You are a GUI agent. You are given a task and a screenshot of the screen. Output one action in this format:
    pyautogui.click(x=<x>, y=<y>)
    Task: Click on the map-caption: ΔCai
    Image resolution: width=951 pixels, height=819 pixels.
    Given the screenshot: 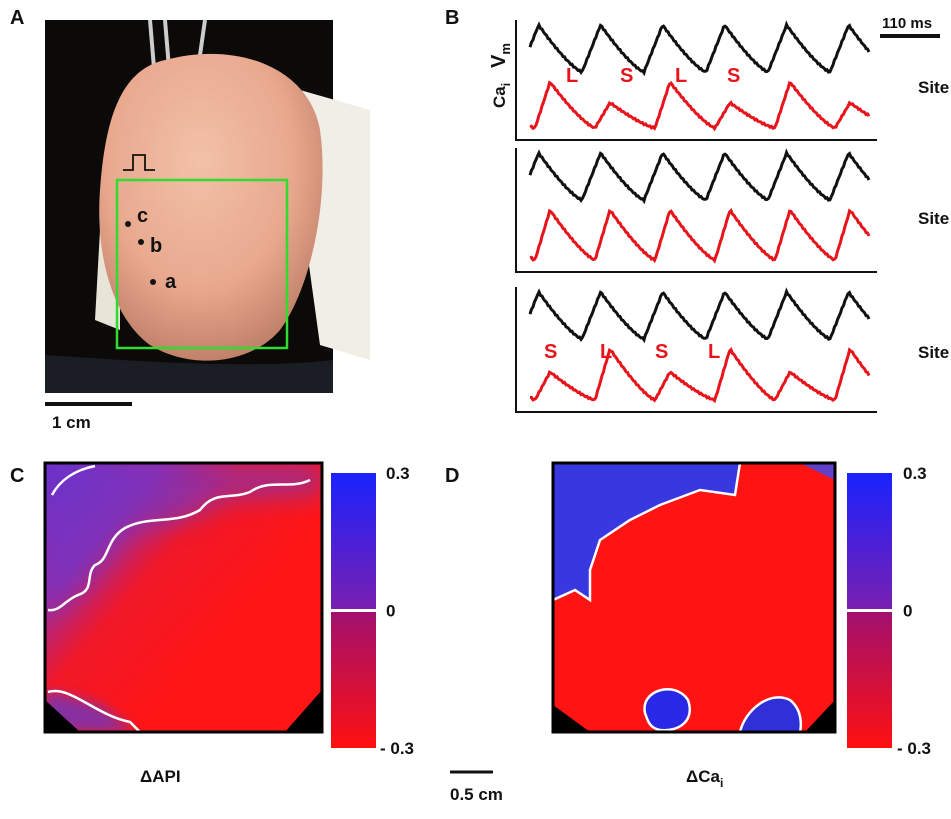 What is the action you would take?
    pyautogui.click(x=704, y=778)
    